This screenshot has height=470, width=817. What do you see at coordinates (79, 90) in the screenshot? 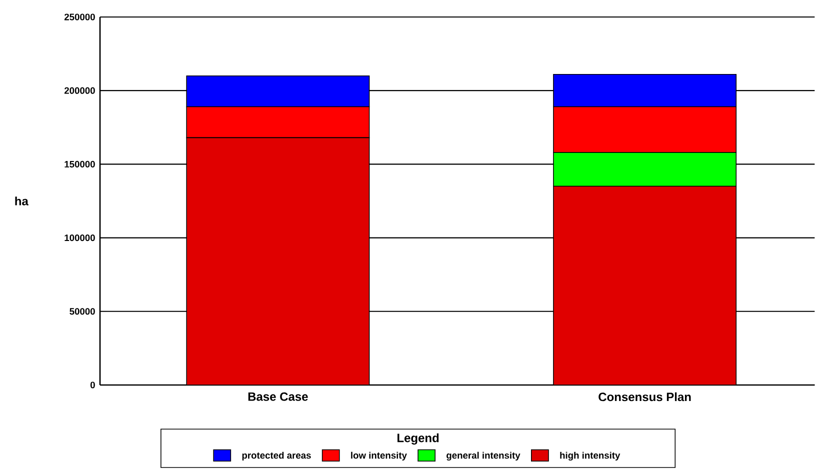
I see `y-tick-label: 200000` at bounding box center [79, 90].